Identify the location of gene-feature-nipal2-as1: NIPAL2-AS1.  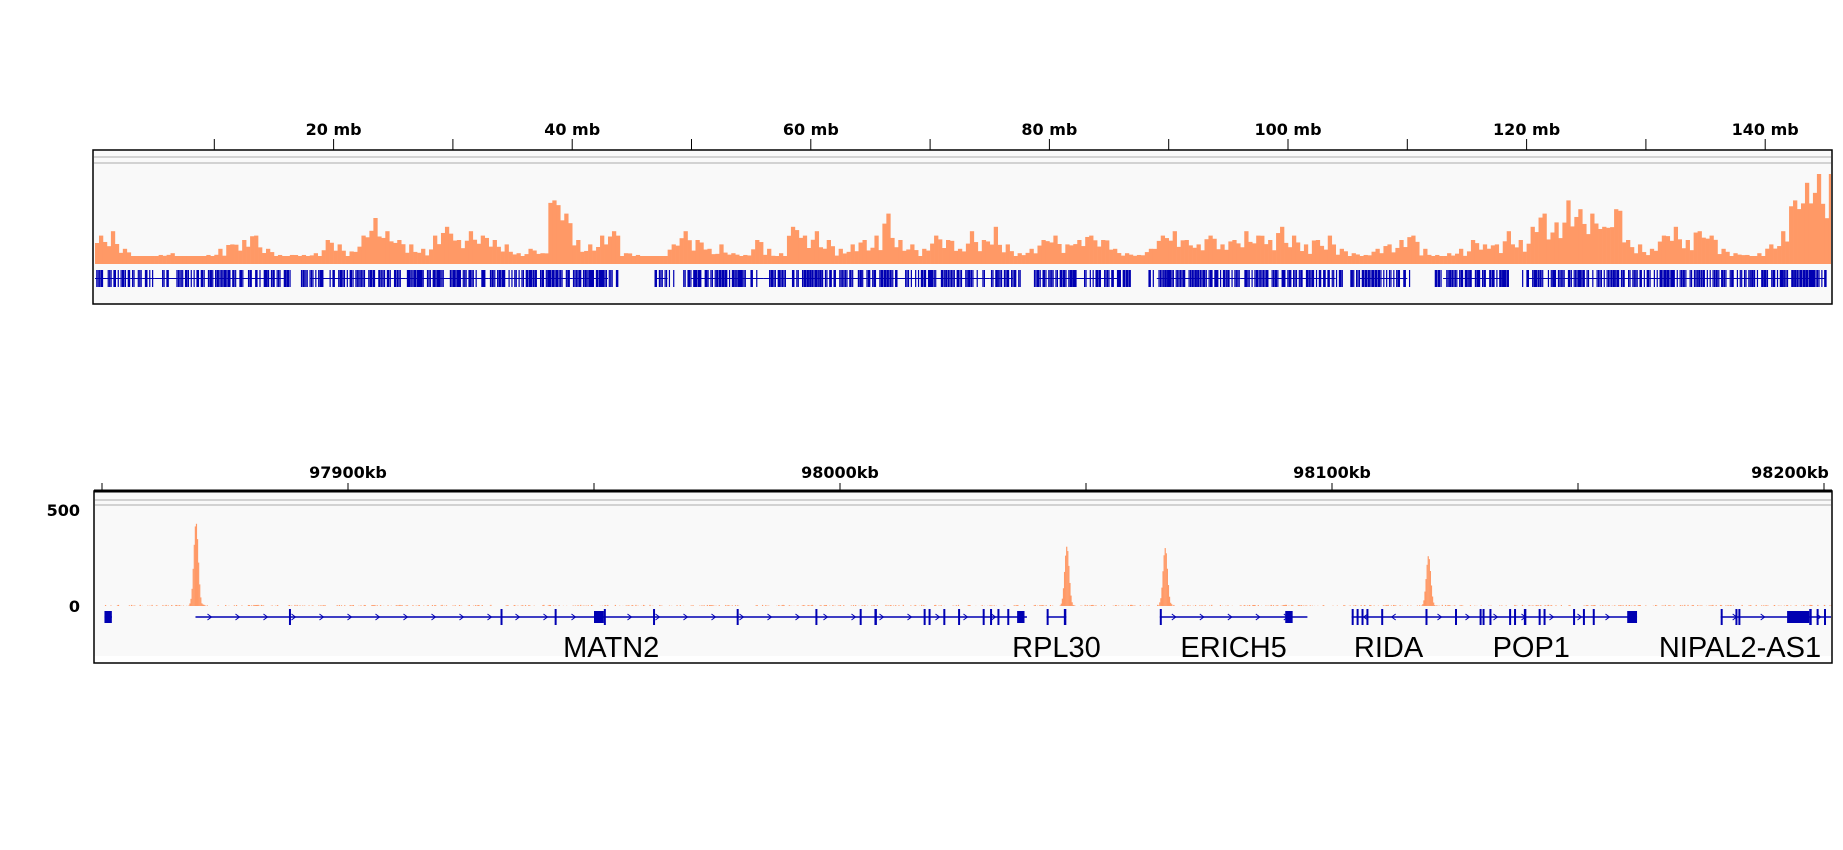
(1745, 636).